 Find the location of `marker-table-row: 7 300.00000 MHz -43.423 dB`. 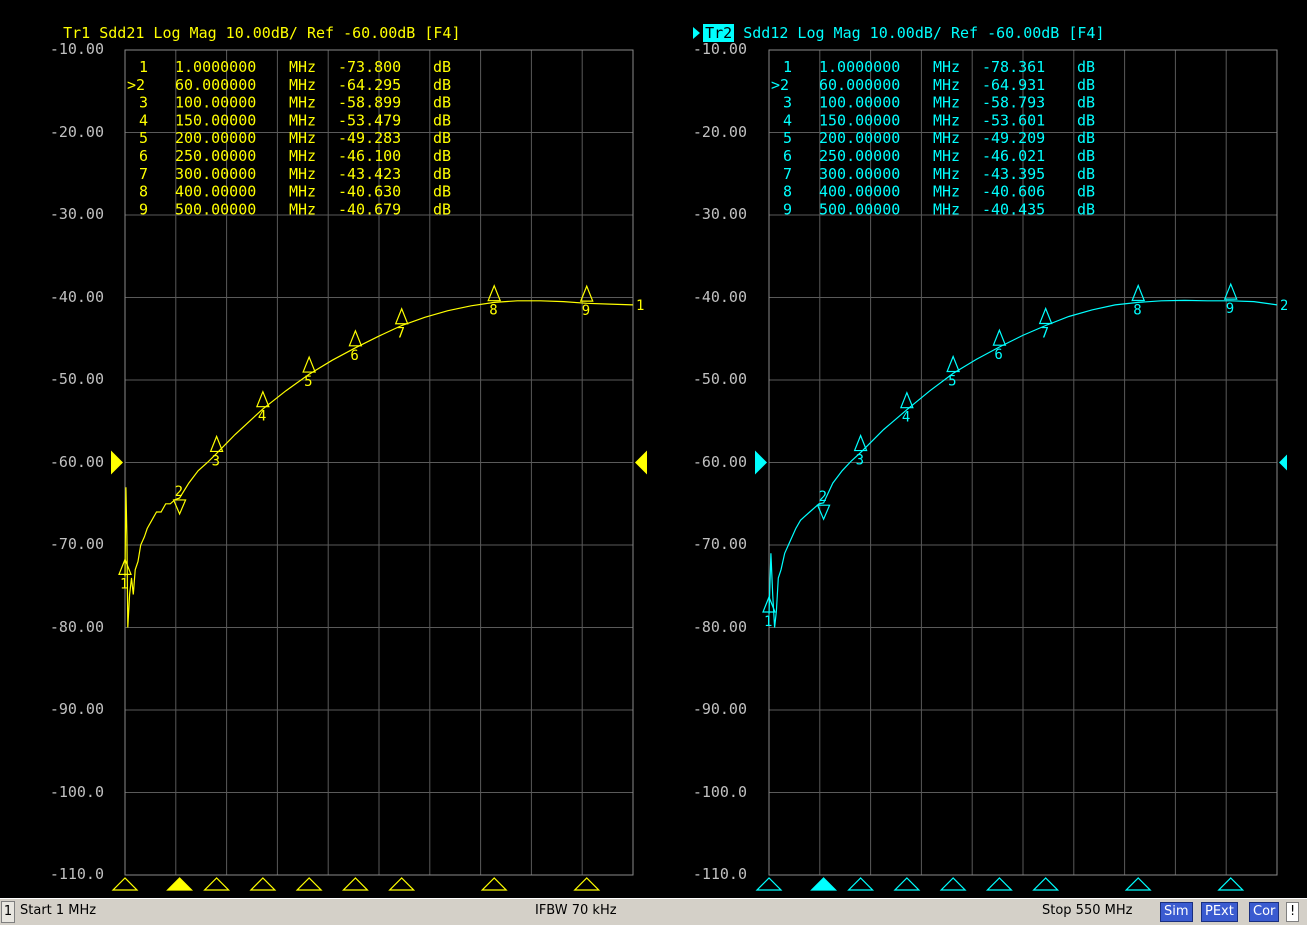

marker-table-row: 7 300.00000 MHz -43.423 dB is located at coordinates (295, 174).